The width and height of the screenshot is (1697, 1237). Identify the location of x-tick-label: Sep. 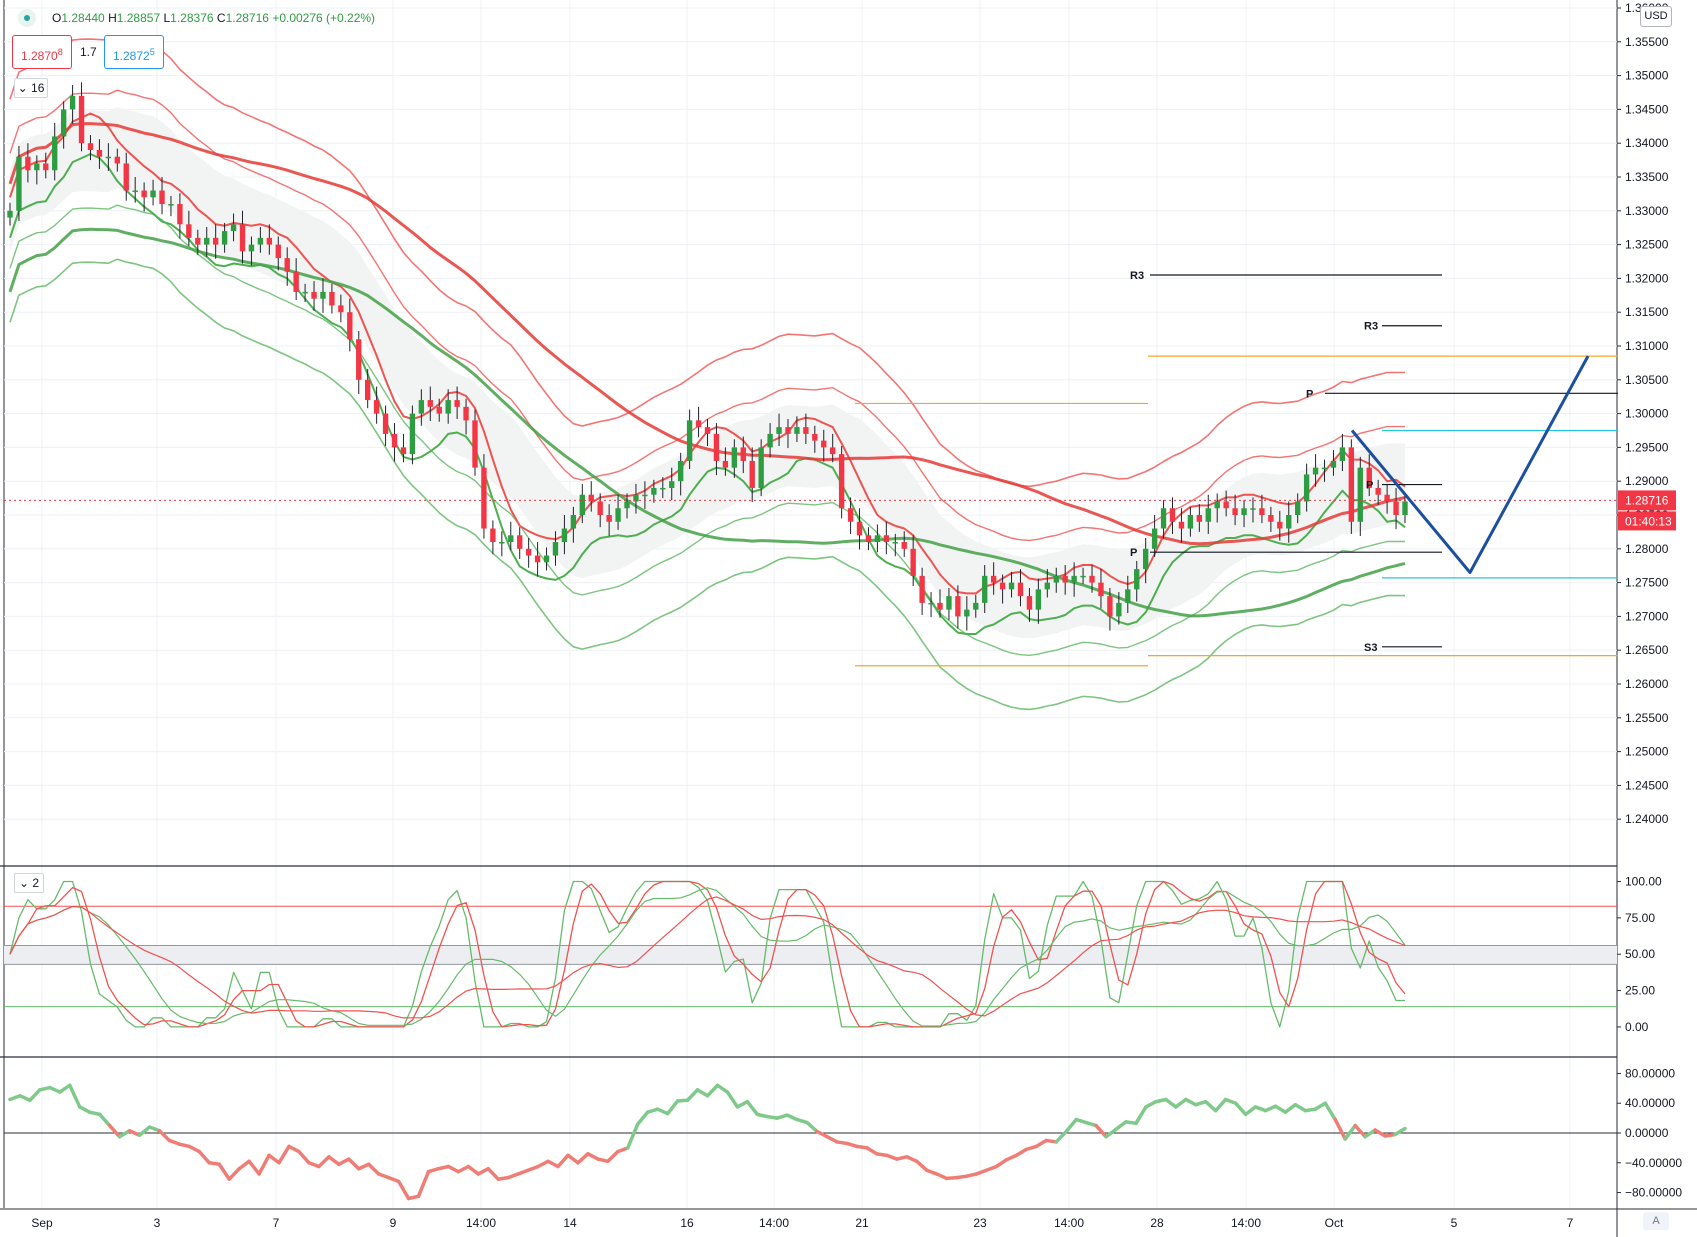
(42, 1223).